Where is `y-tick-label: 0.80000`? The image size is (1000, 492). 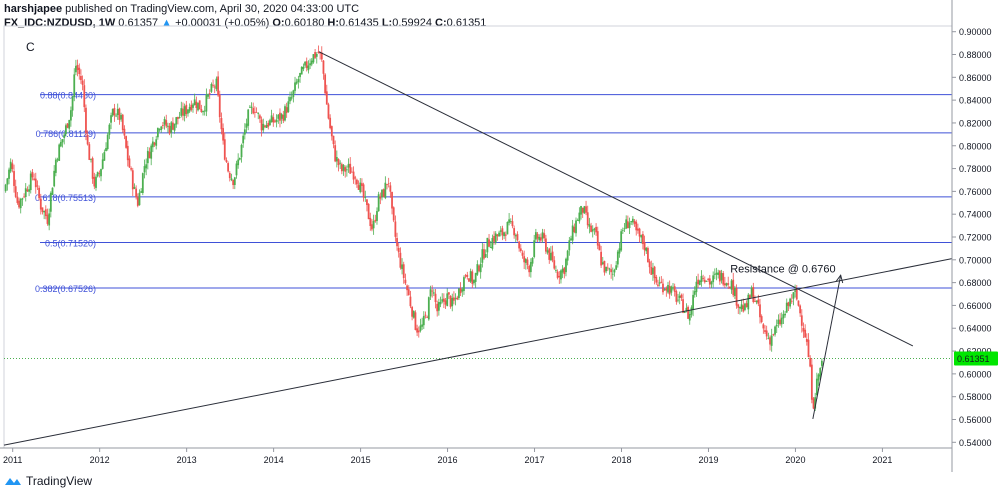 y-tick-label: 0.80000 is located at coordinates (975, 146).